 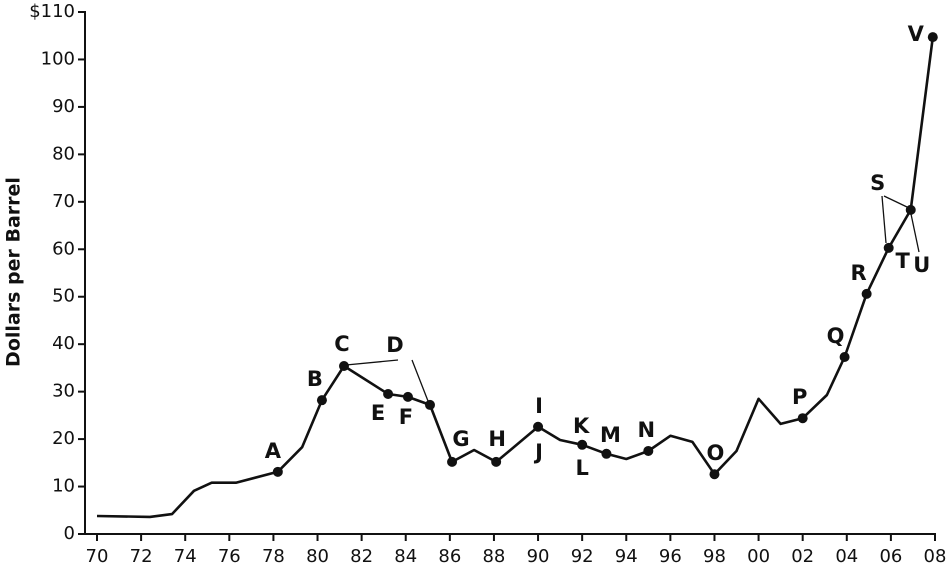 What do you see at coordinates (582, 556) in the screenshot?
I see `x-tick-label: 92` at bounding box center [582, 556].